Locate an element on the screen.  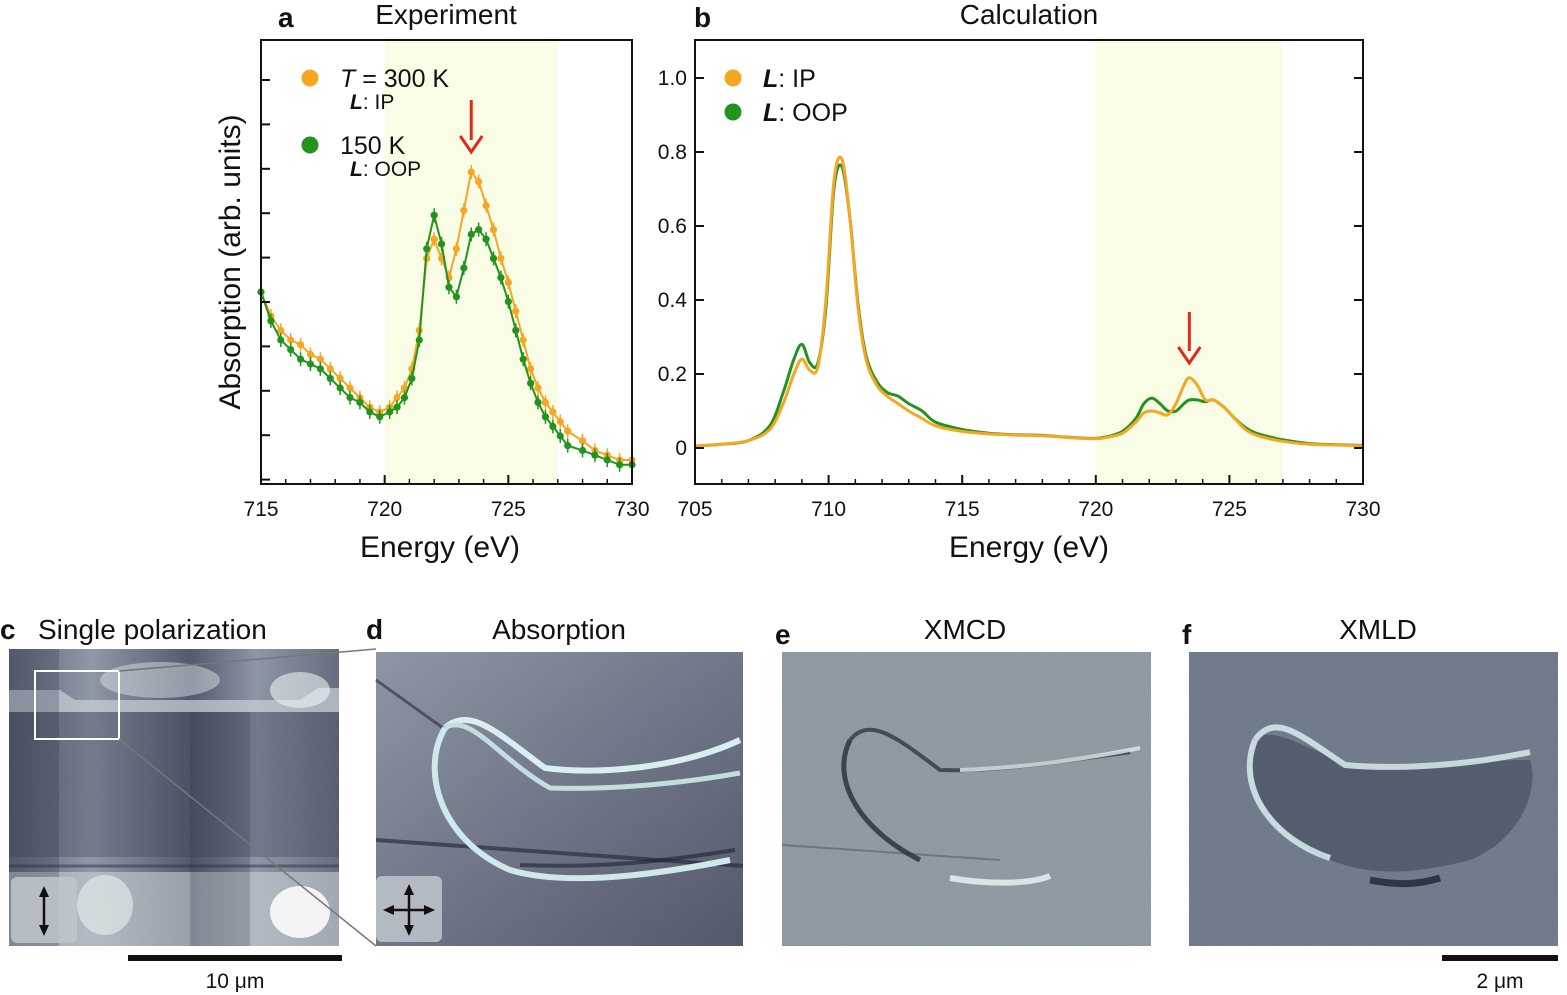
legend-label: T = 300 K is located at coordinates (394, 79).